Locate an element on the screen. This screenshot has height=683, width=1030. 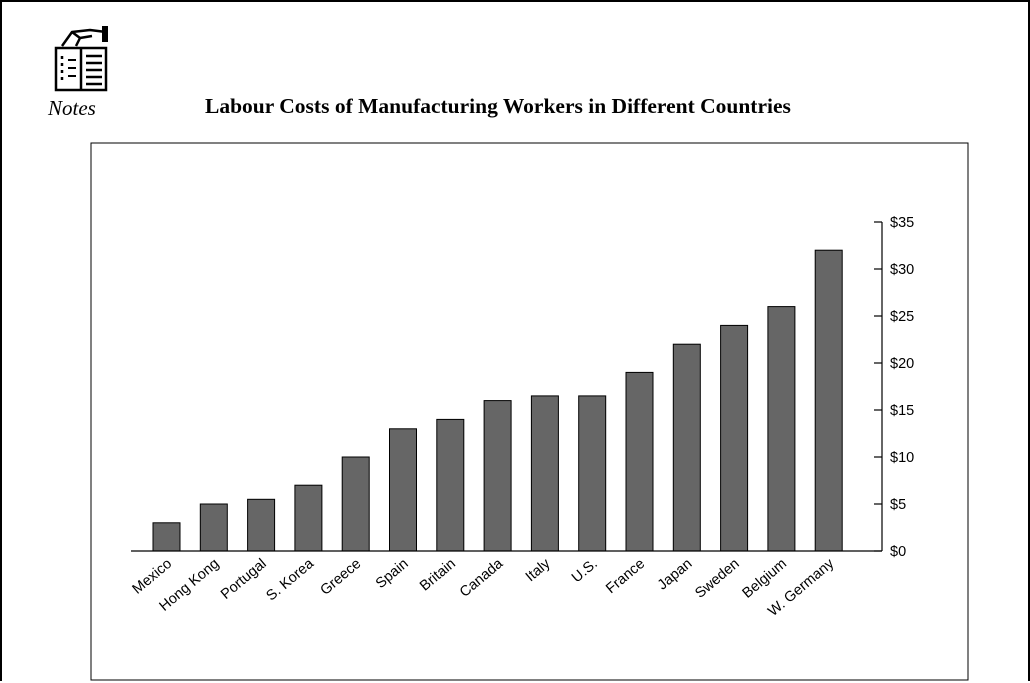
y-tick-label: $20 is located at coordinates (902, 364).